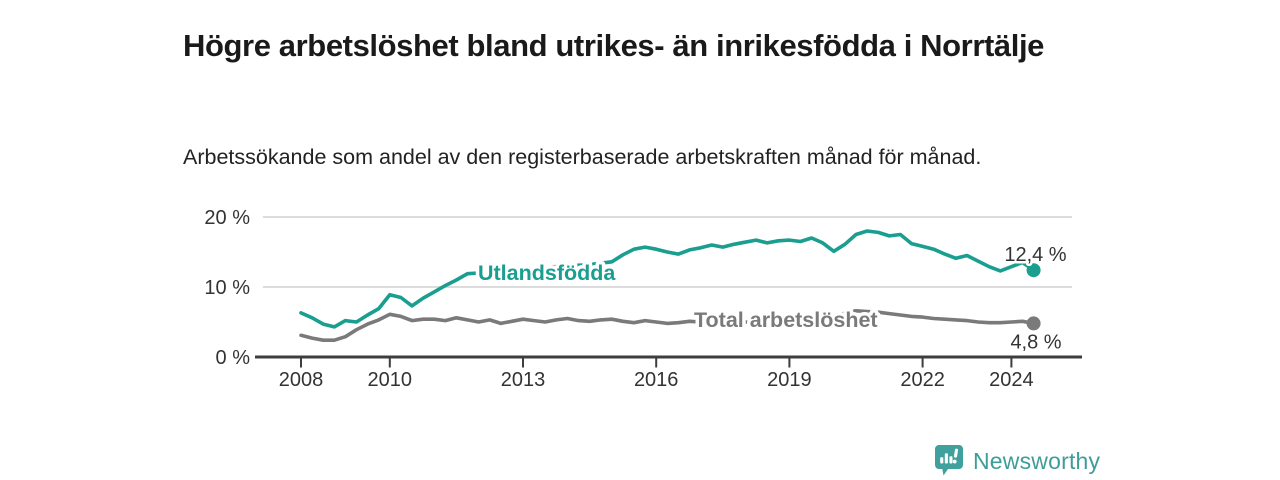  What do you see at coordinates (667, 325) in the screenshot?
I see `series-line-total` at bounding box center [667, 325].